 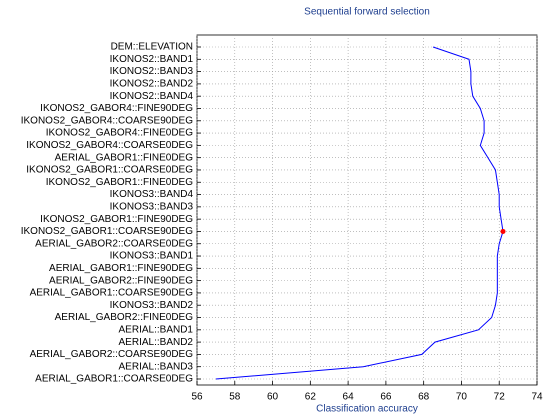 I want to click on x-tick-label: 68, so click(x=424, y=397).